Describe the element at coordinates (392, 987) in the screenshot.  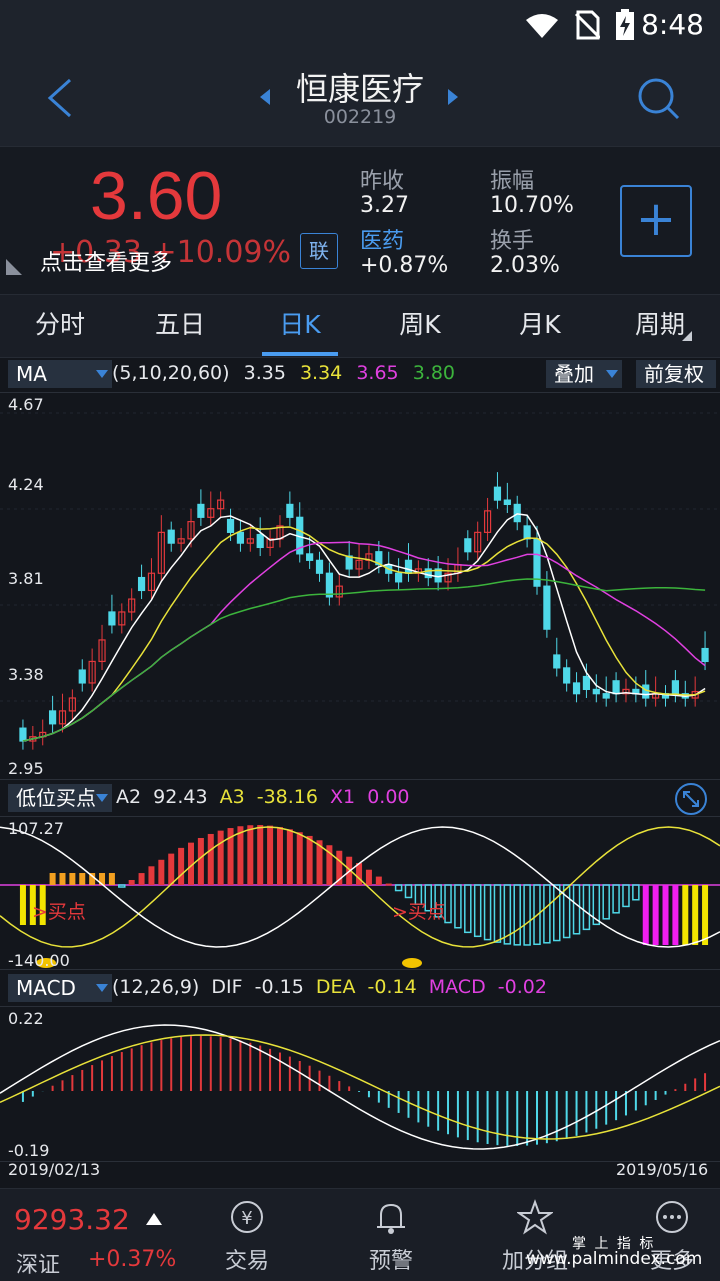
I see `dea-value: -0.14` at that location.